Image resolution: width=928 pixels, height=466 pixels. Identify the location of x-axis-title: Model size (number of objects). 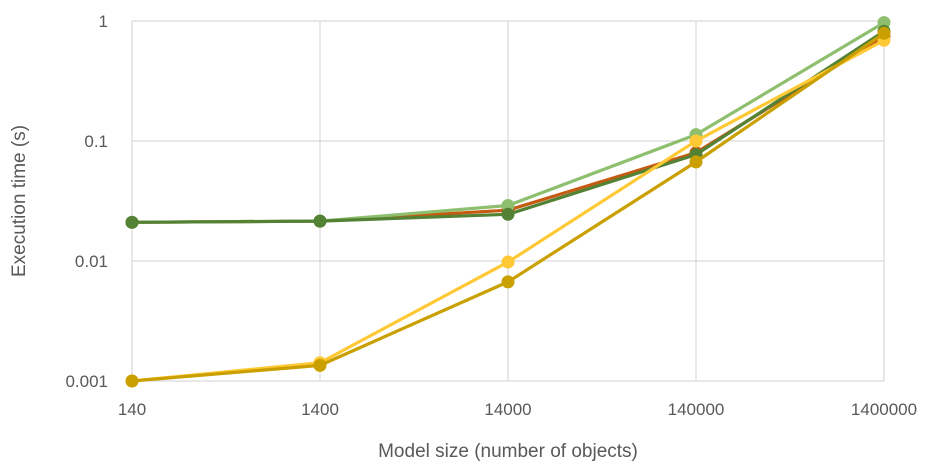
(508, 451).